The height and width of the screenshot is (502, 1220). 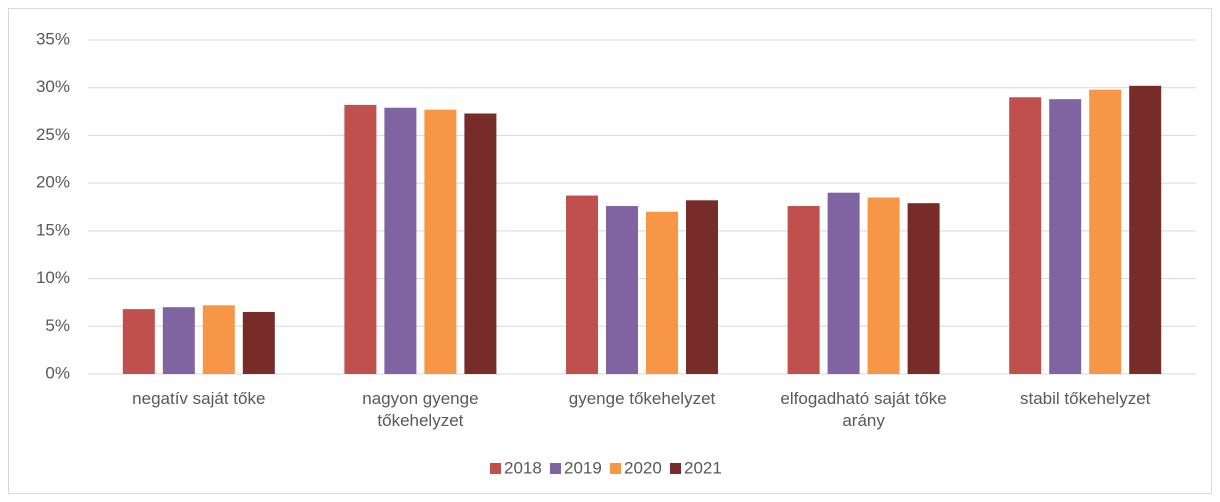 What do you see at coordinates (53, 277) in the screenshot?
I see `y-tick-label: 10%` at bounding box center [53, 277].